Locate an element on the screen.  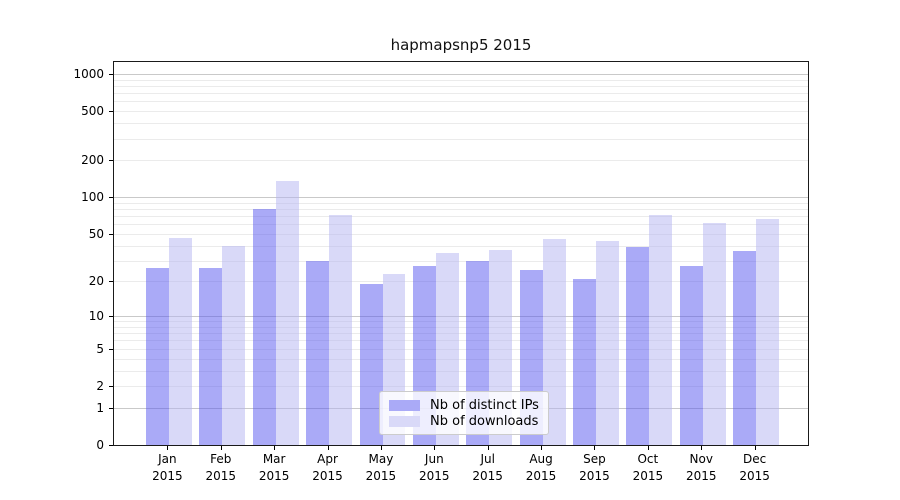
x-tick-month: May is located at coordinates (381, 459).